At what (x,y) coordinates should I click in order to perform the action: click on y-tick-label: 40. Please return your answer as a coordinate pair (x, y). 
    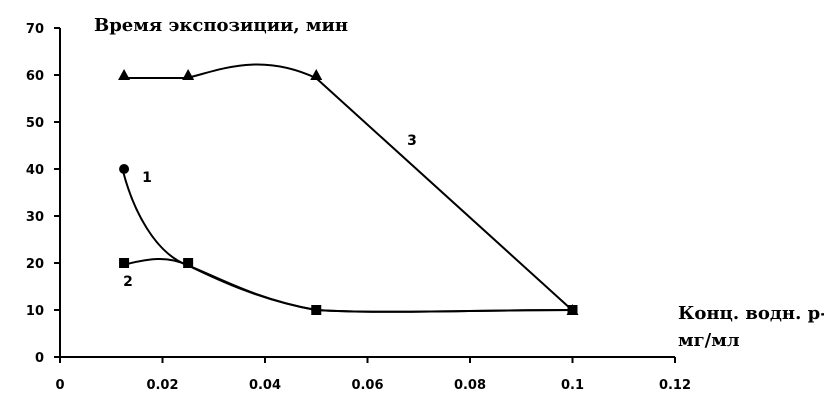
    Looking at the image, I should click on (35, 170).